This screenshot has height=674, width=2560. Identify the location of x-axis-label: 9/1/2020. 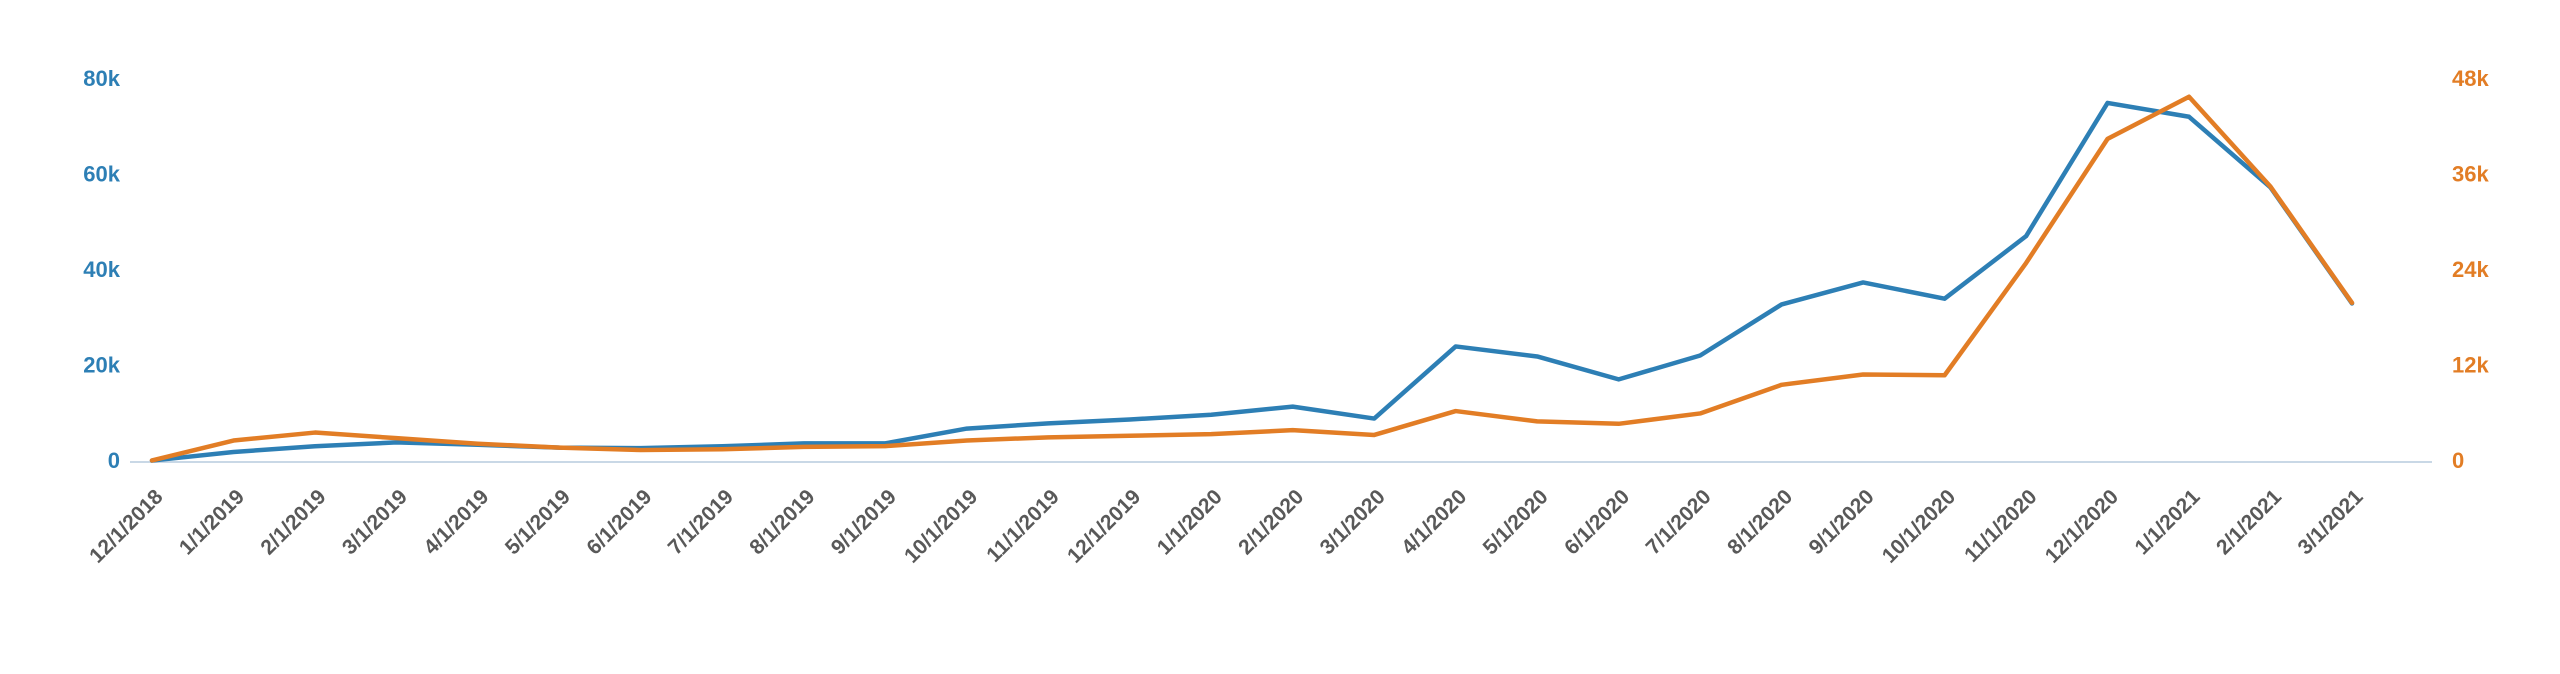
(1842, 522).